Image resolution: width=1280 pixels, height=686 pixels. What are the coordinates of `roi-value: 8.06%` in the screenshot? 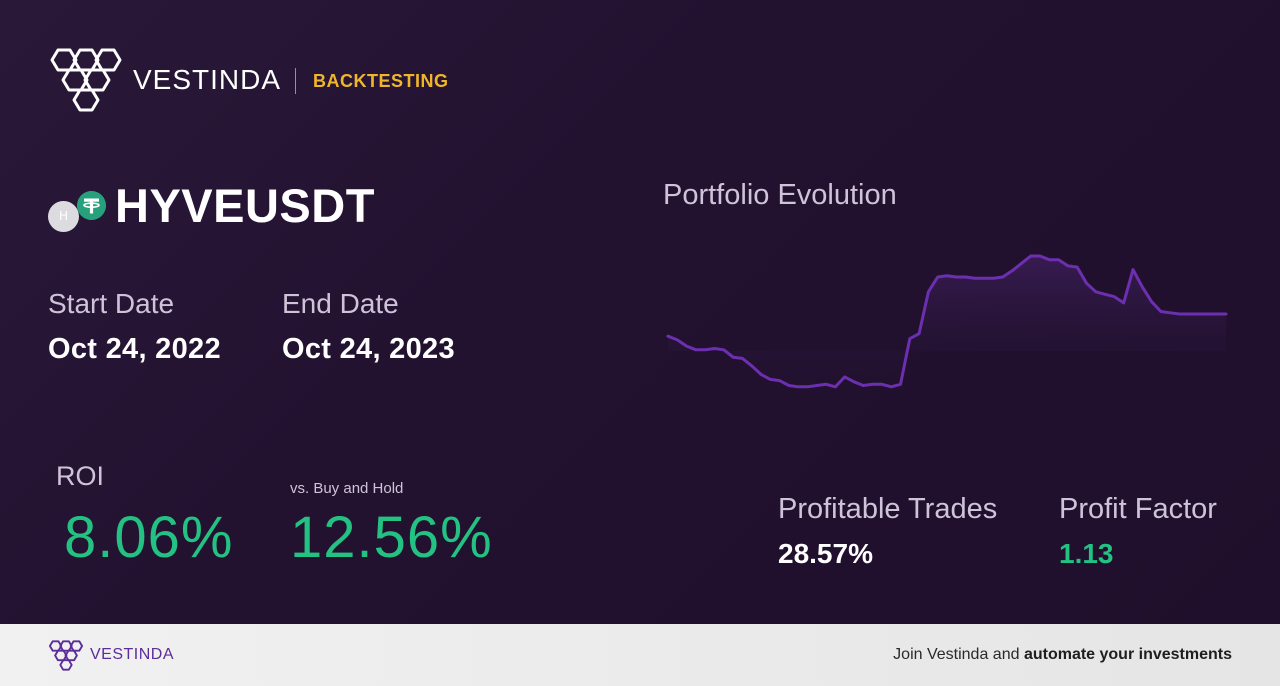 It's located at (149, 537).